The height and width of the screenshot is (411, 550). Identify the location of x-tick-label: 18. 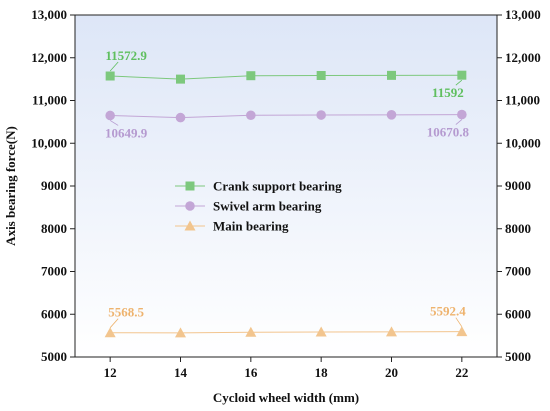
(322, 372).